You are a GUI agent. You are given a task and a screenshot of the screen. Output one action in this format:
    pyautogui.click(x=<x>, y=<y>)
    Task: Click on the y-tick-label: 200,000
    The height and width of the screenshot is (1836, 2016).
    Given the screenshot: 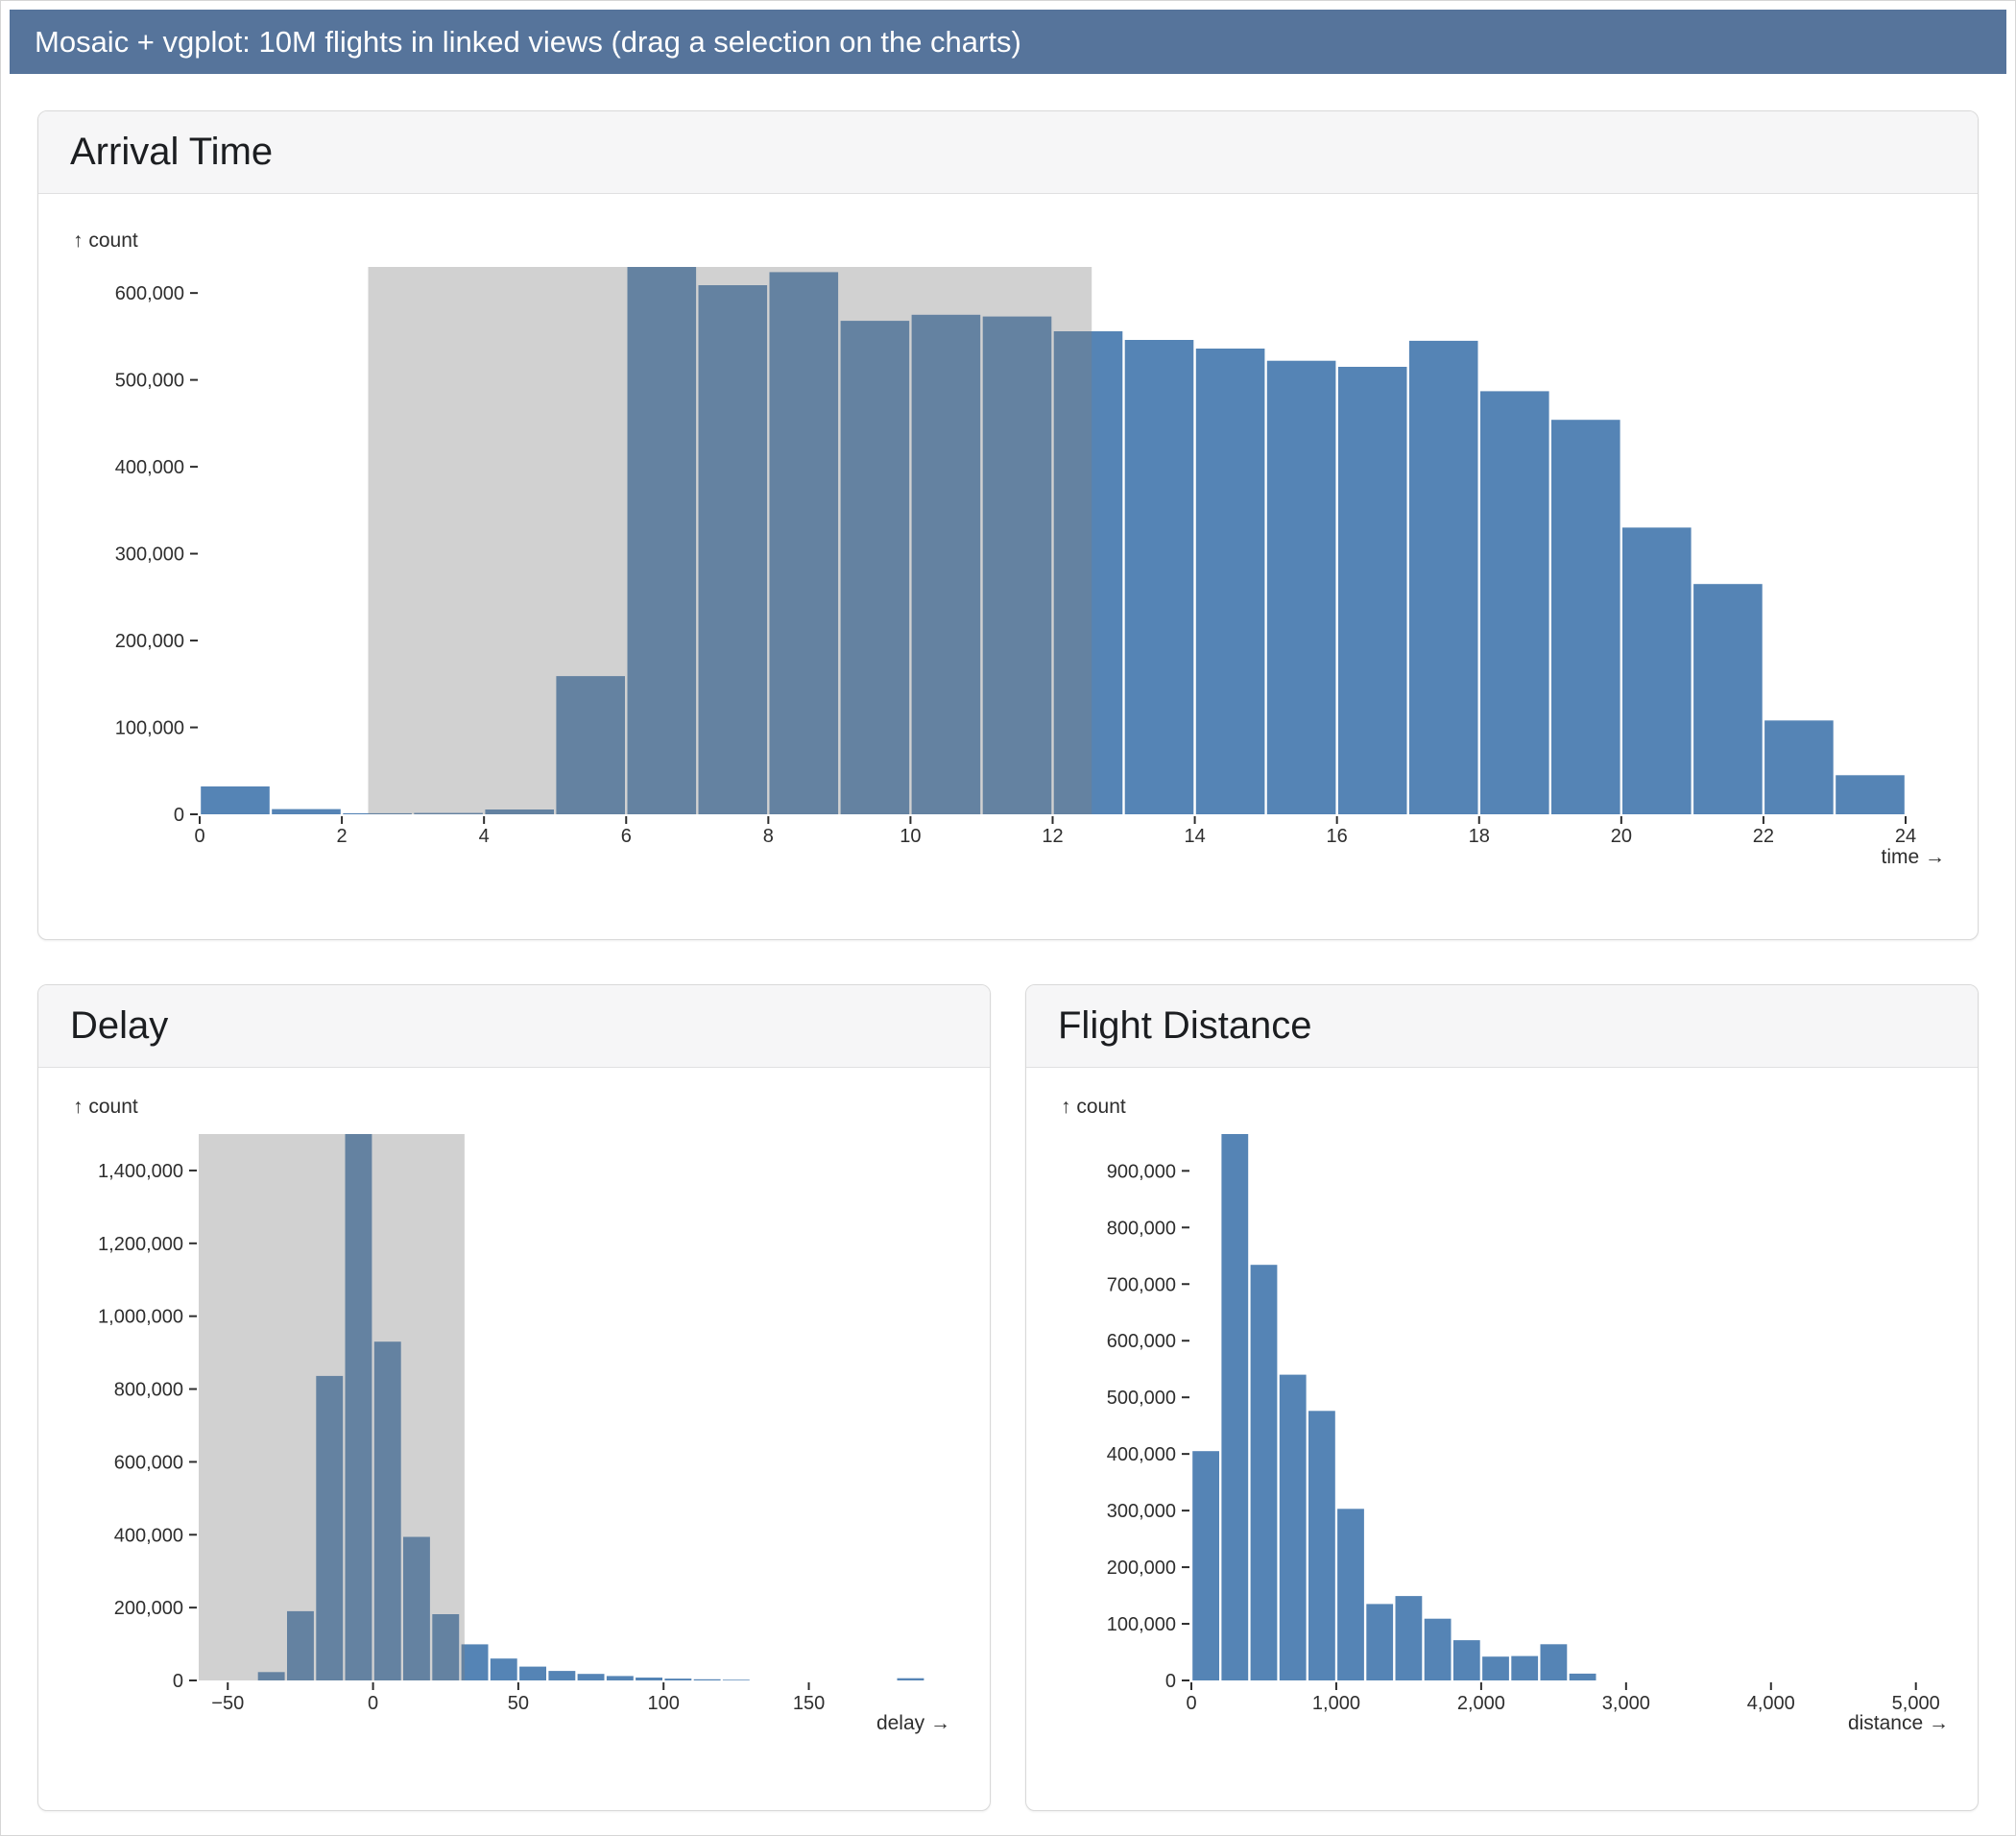 What is the action you would take?
    pyautogui.click(x=149, y=641)
    